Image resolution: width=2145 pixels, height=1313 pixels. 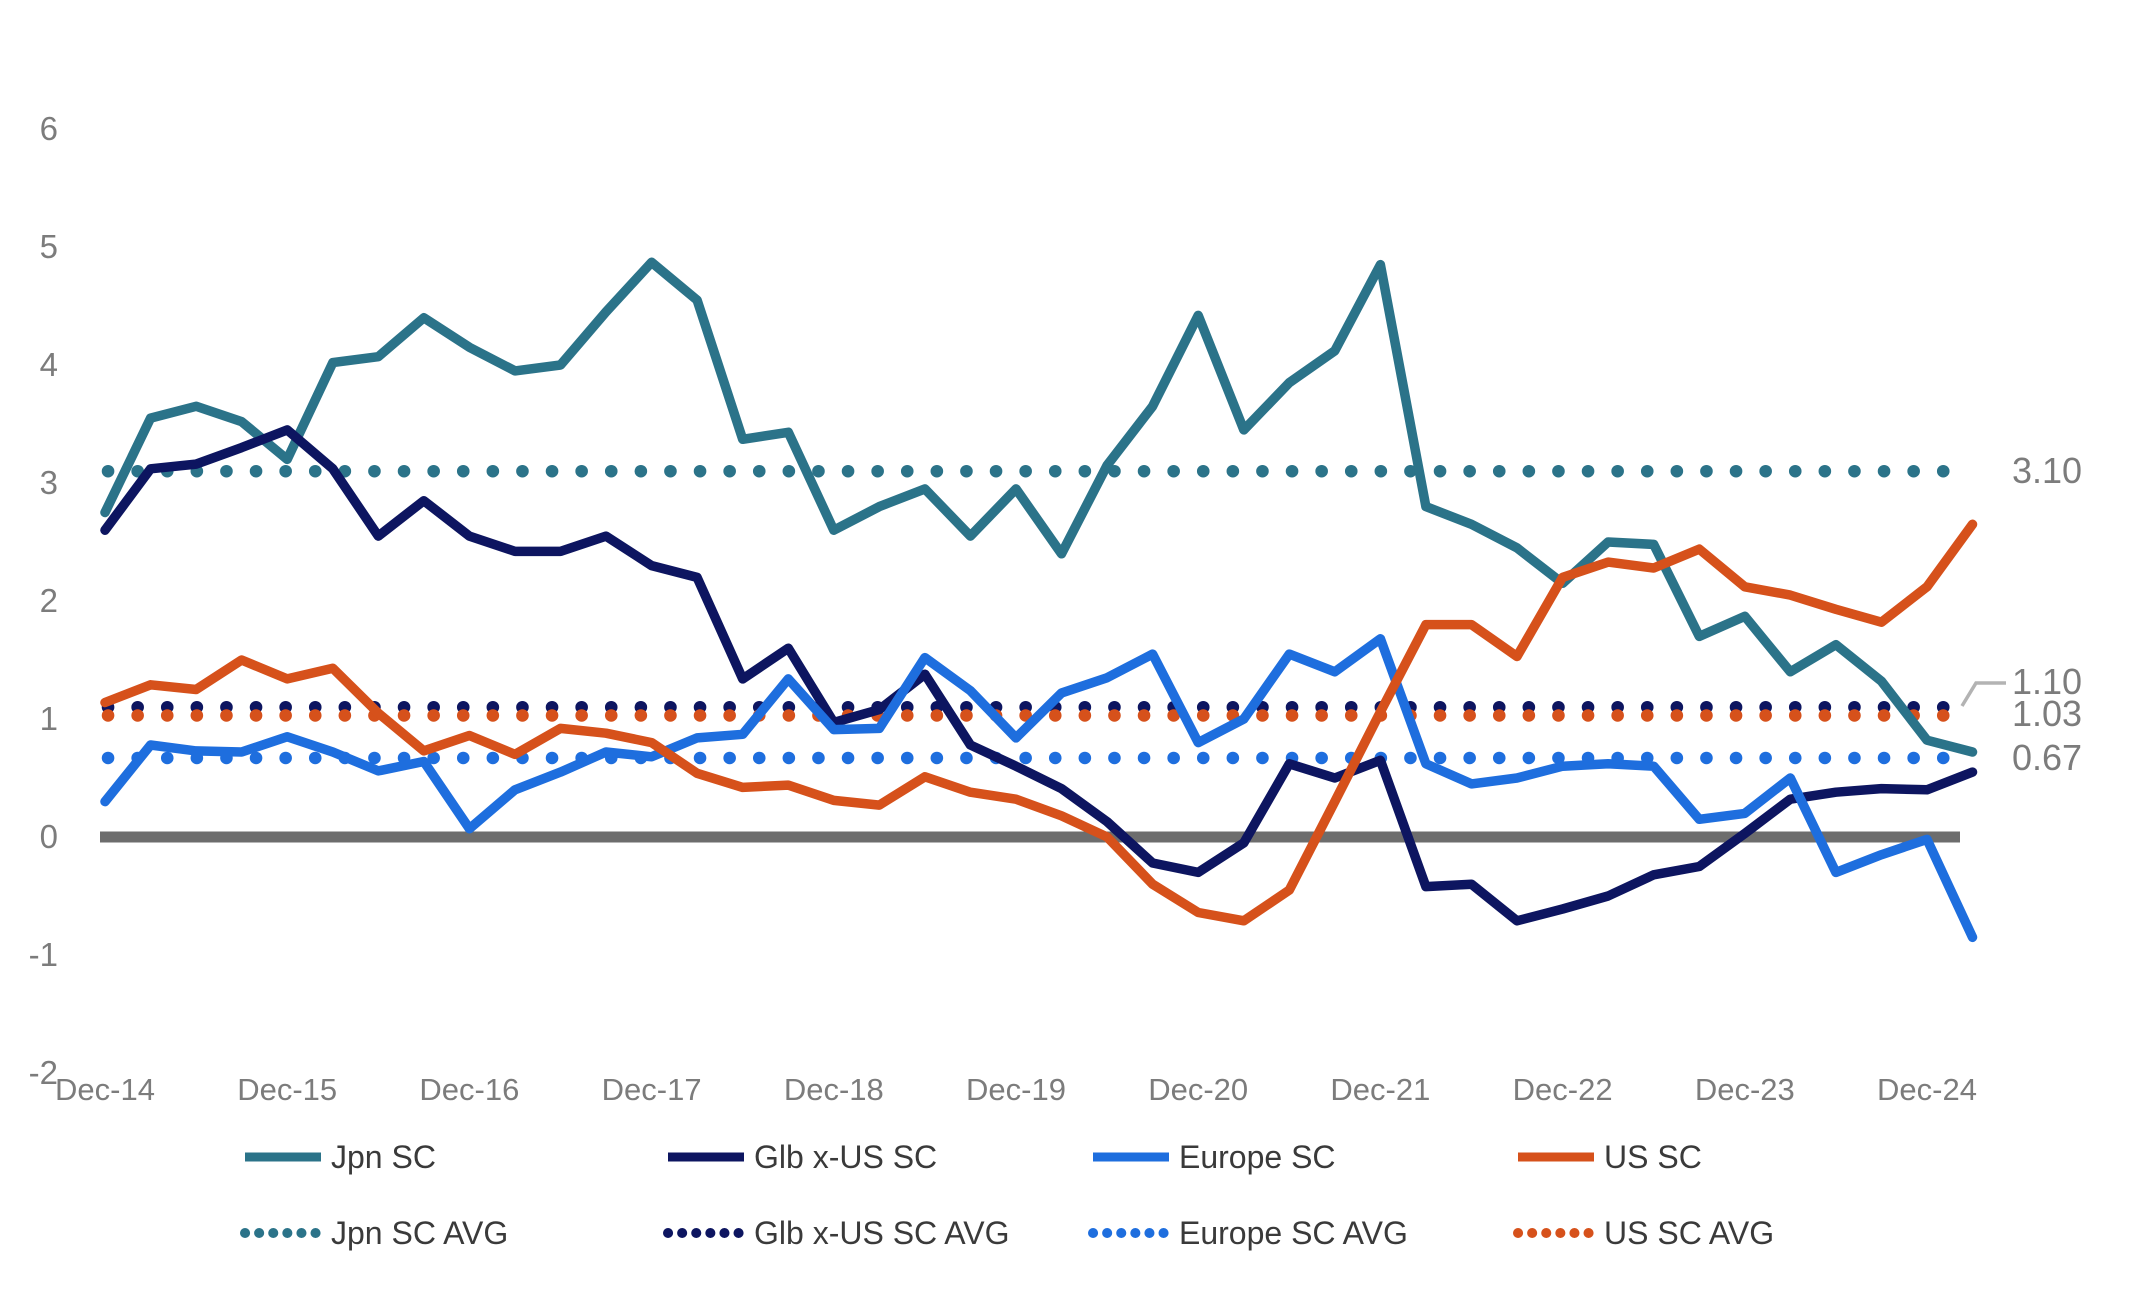 What do you see at coordinates (49, 600) in the screenshot?
I see `y-axis-label-2: 2` at bounding box center [49, 600].